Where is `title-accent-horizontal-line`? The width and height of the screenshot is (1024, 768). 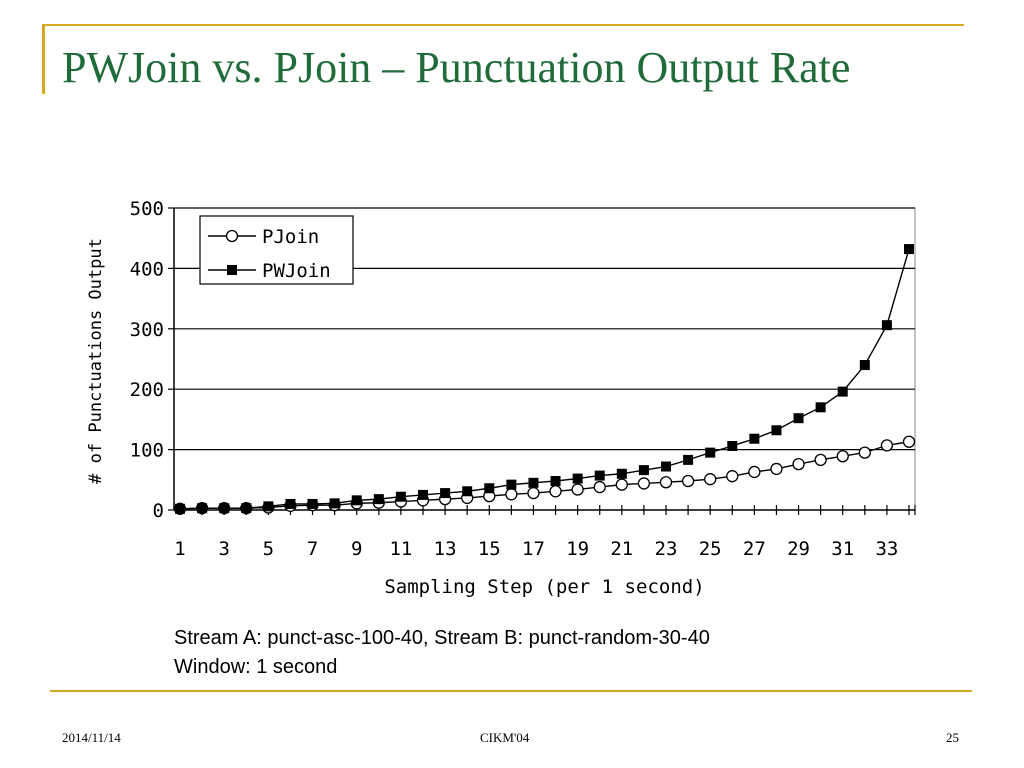 title-accent-horizontal-line is located at coordinates (503, 25).